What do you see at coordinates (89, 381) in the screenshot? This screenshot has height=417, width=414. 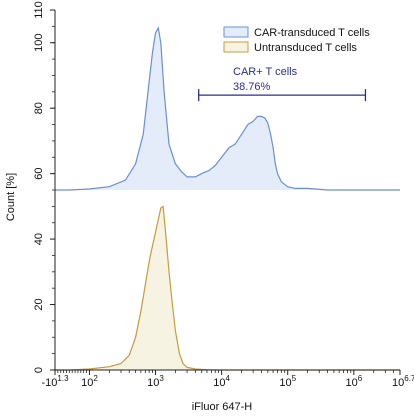 I see `x-tick-label: 10²` at bounding box center [89, 381].